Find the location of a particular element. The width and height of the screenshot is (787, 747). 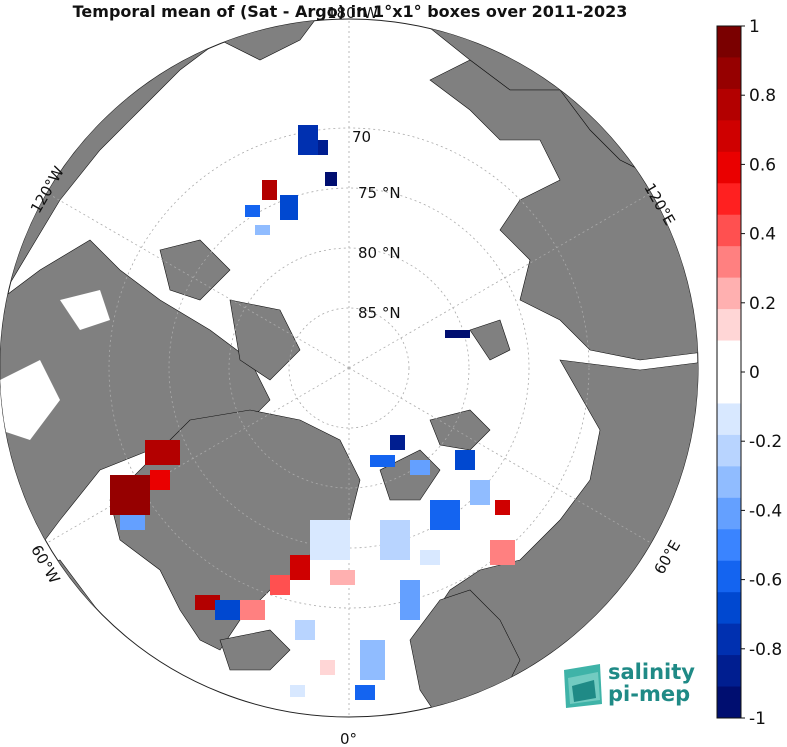

lon-label-180w: 180°W is located at coordinates (352, 13).